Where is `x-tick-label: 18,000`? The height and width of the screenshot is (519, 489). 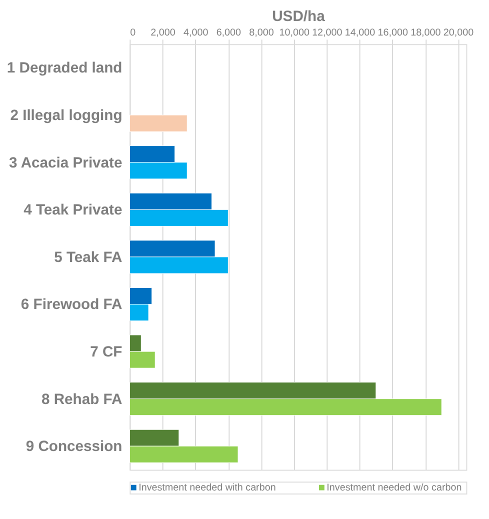
x-tick-label: 18,000 is located at coordinates (426, 33).